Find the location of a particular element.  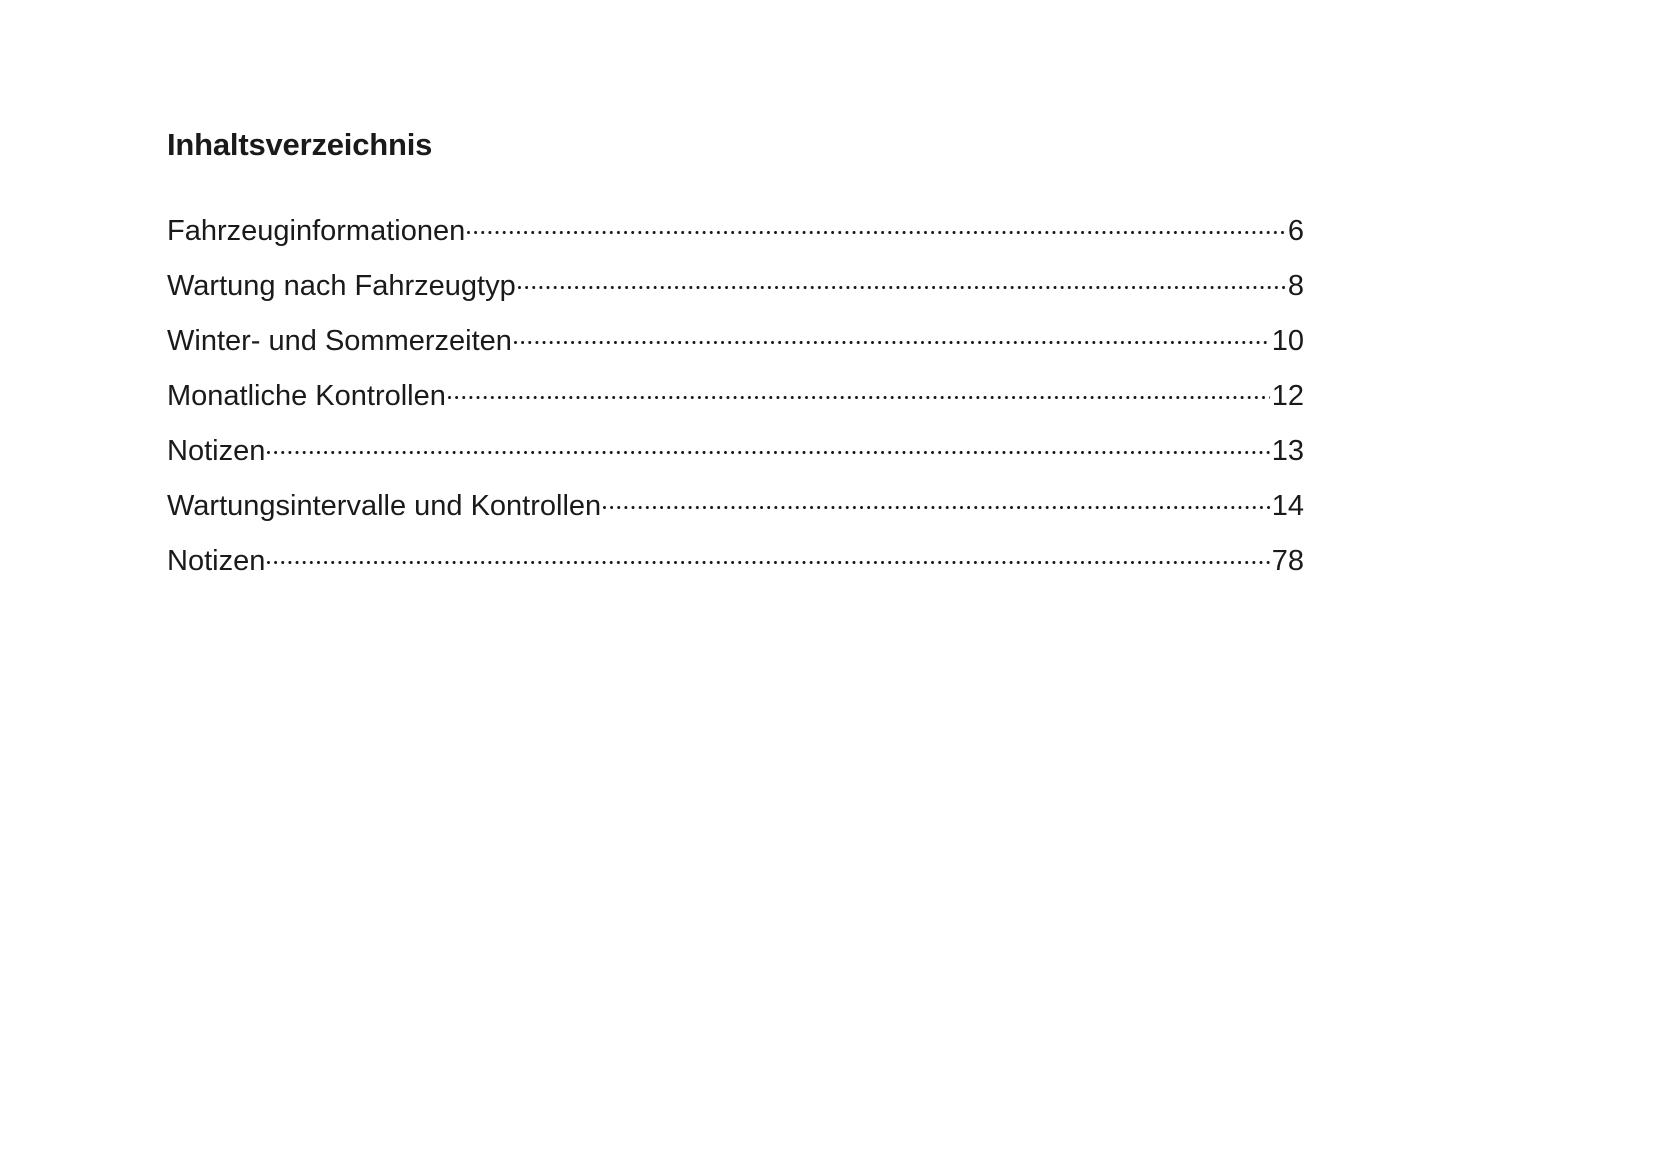

toc-entry-page-number: 13 is located at coordinates (1287, 451).